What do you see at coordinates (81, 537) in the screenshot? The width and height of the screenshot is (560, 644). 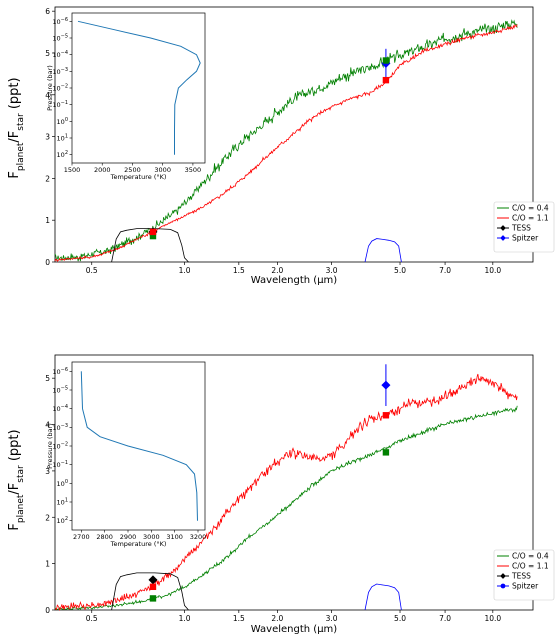 I see `inset-x-tick-label: 2700` at bounding box center [81, 537].